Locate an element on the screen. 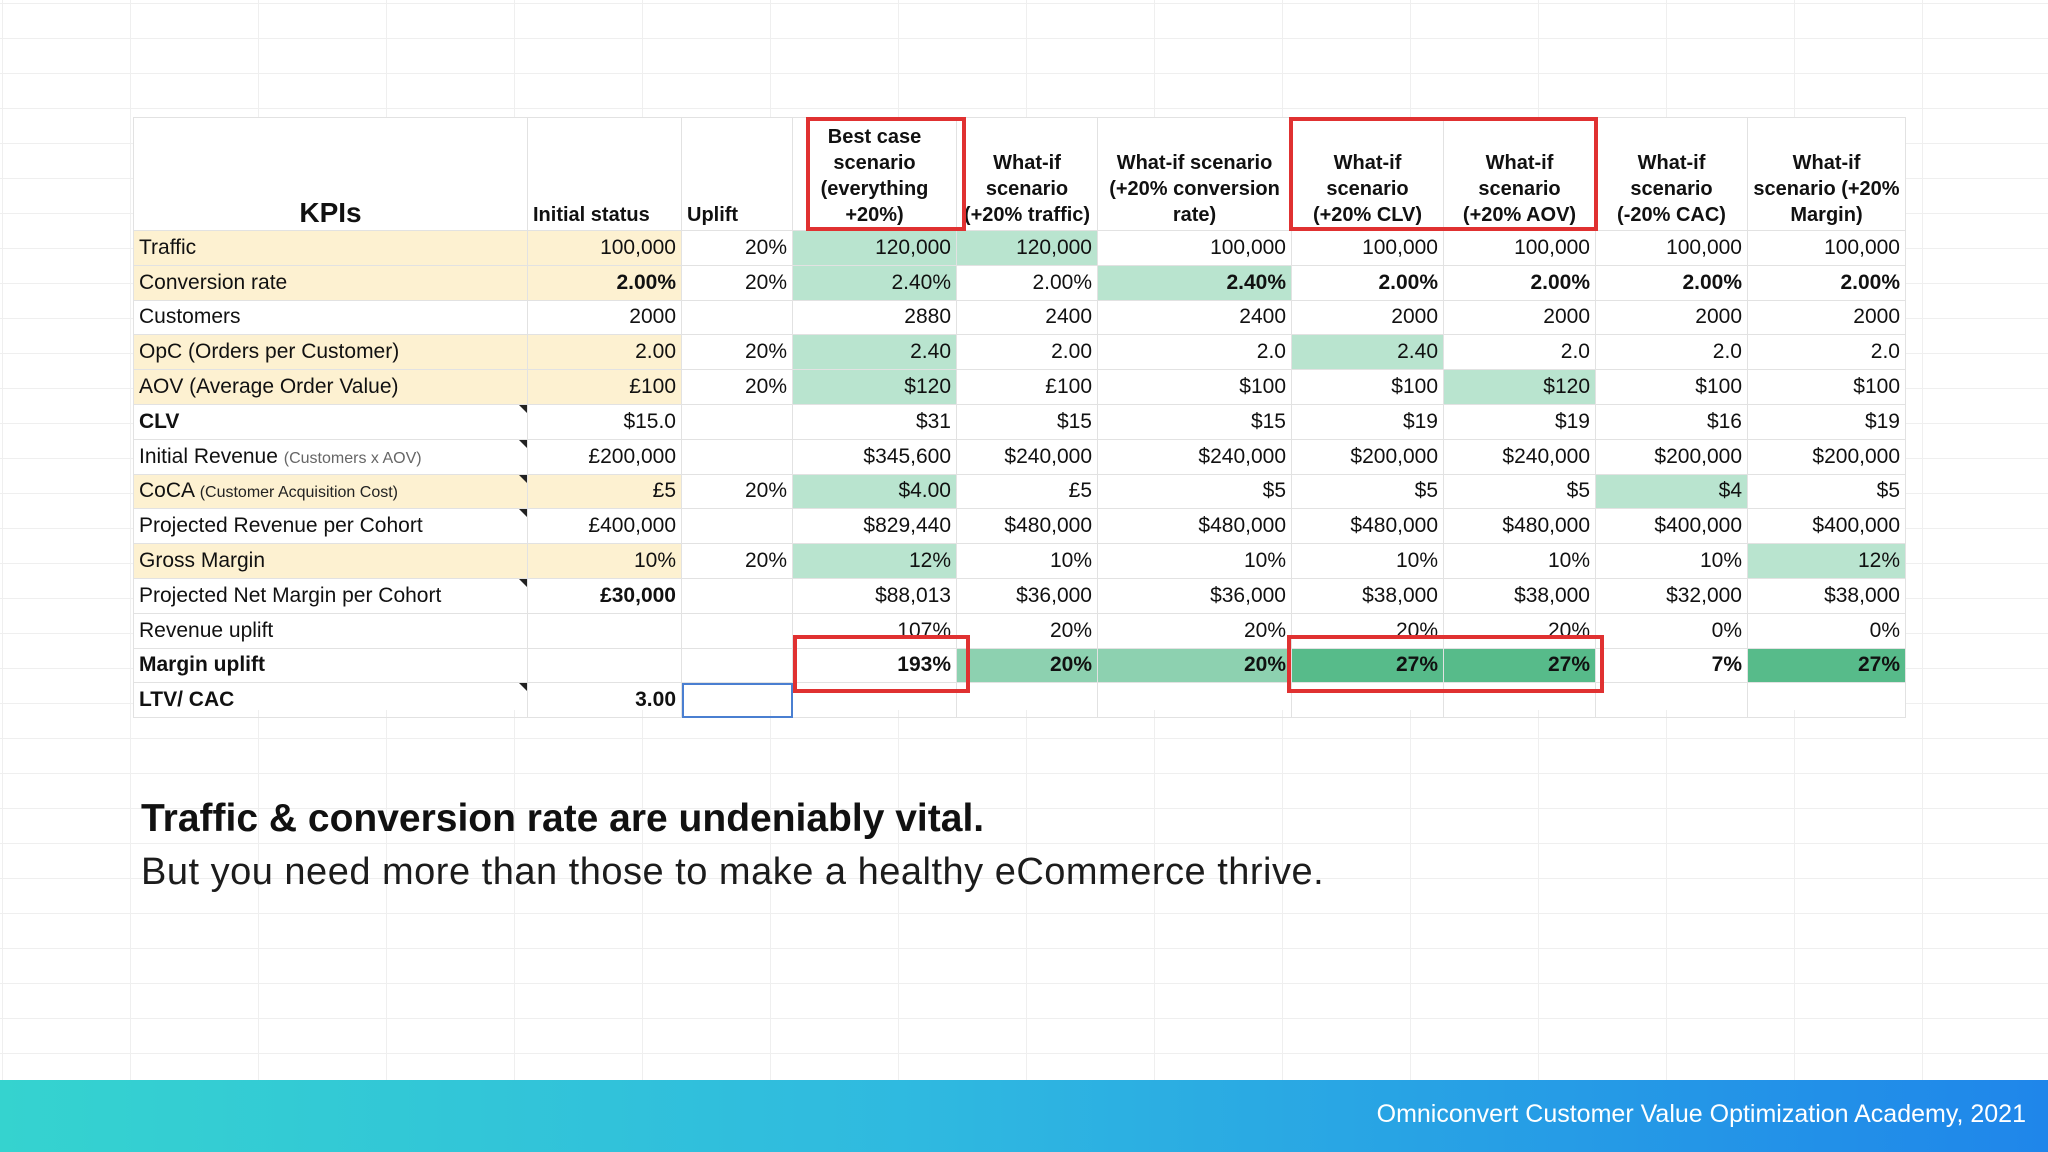 This screenshot has width=2048, height=1152. header-whatif-clv: What-if scenario (+20% CLV) is located at coordinates (1367, 174).